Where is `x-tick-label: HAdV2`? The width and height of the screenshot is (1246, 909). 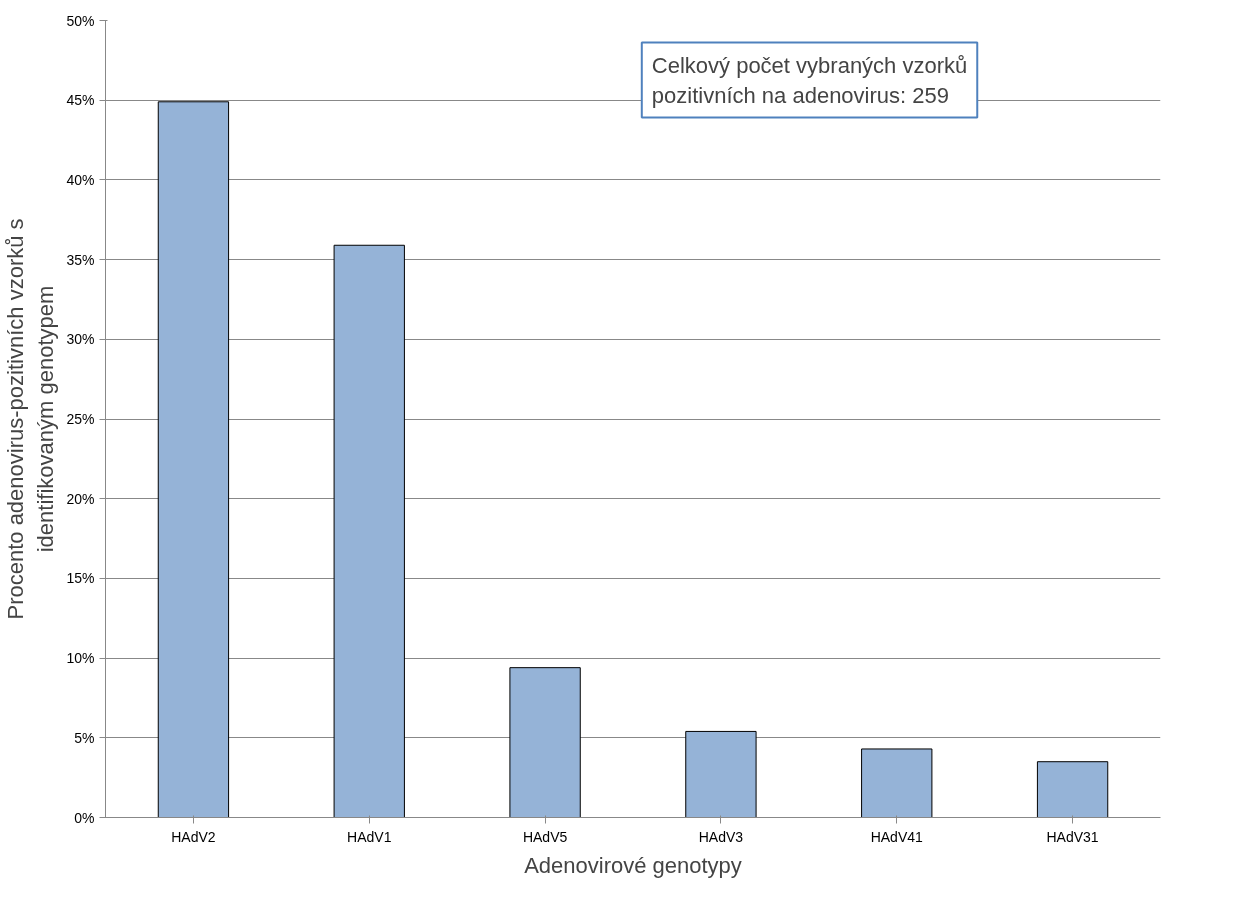 x-tick-label: HAdV2 is located at coordinates (193, 836).